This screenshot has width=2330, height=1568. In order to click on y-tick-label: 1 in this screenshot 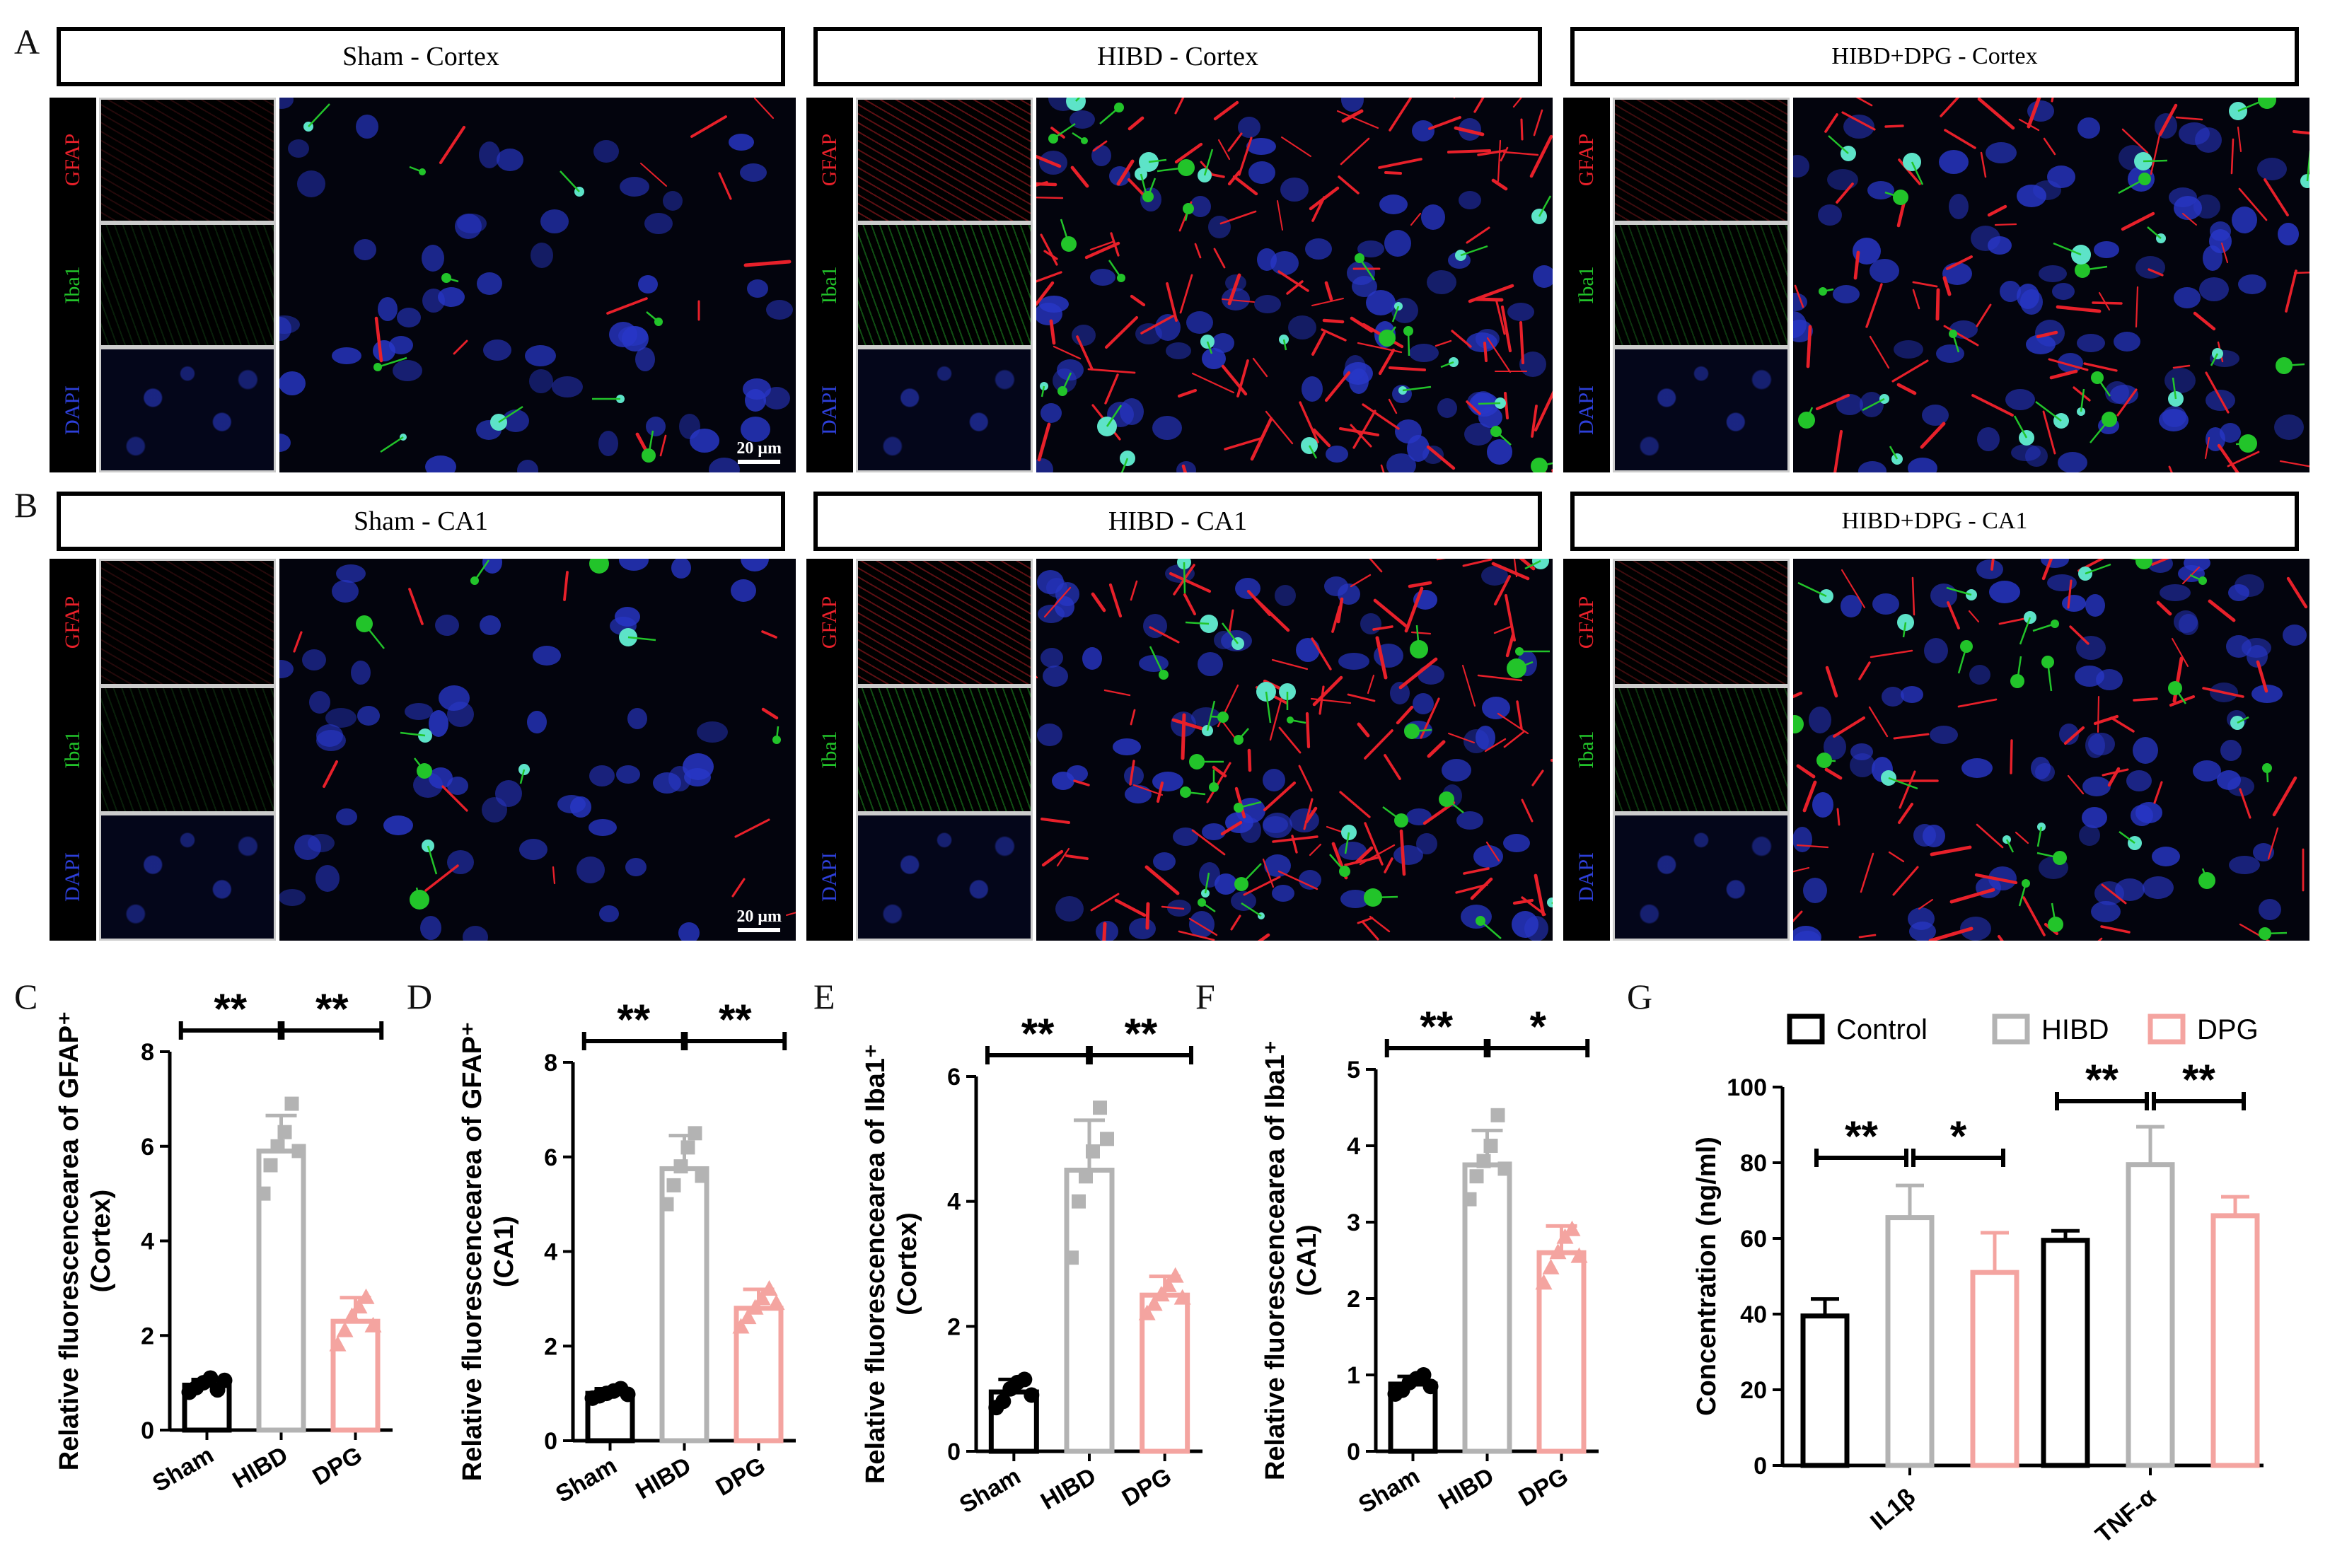, I will do `click(1353, 1375)`.